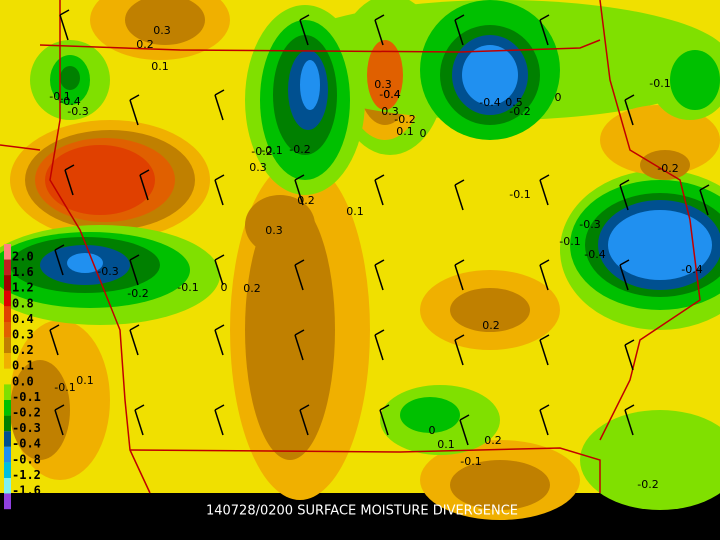 This screenshot has height=540, width=720. What do you see at coordinates (26, 491) in the screenshot?
I see `legend-label: -1.6` at bounding box center [26, 491].